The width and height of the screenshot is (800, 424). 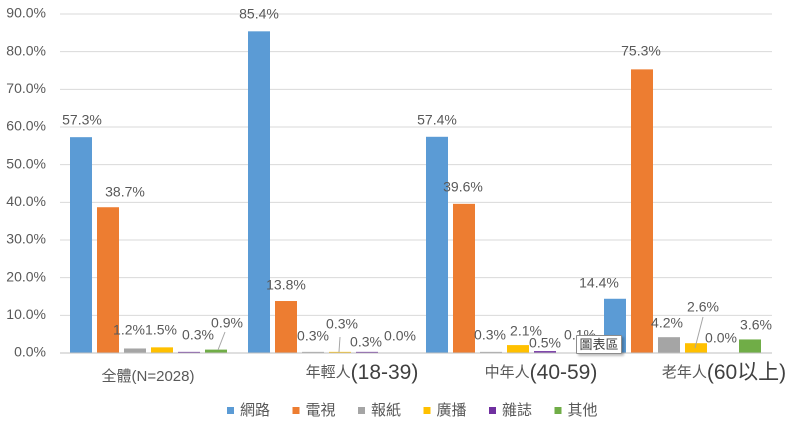 What do you see at coordinates (148, 376) in the screenshot?
I see `x-axis-category-label: 全體(N=2028)` at bounding box center [148, 376].